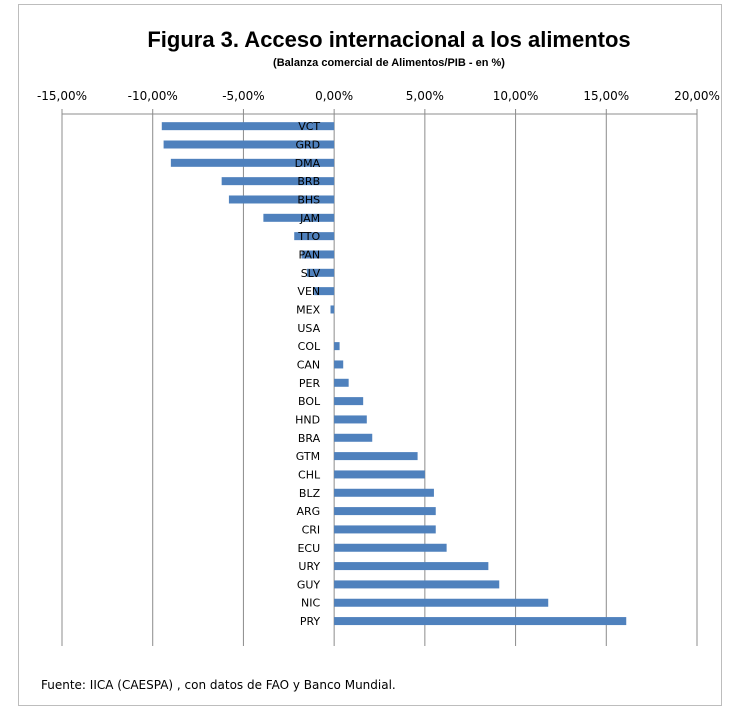  I want to click on category-label: CAN, so click(308, 364).